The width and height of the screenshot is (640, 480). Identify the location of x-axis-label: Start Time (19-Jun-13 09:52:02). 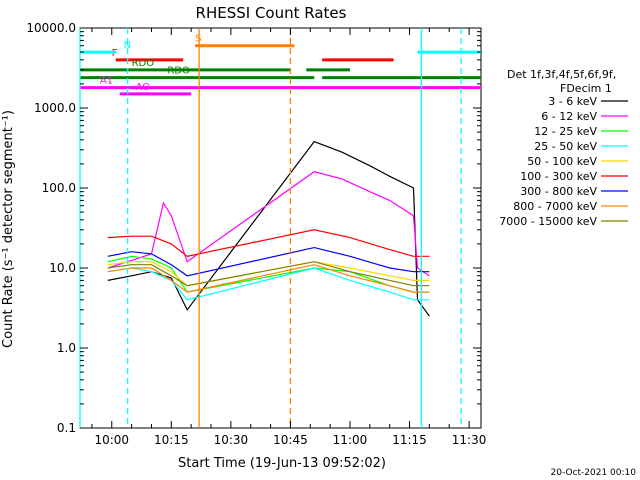
(282, 463).